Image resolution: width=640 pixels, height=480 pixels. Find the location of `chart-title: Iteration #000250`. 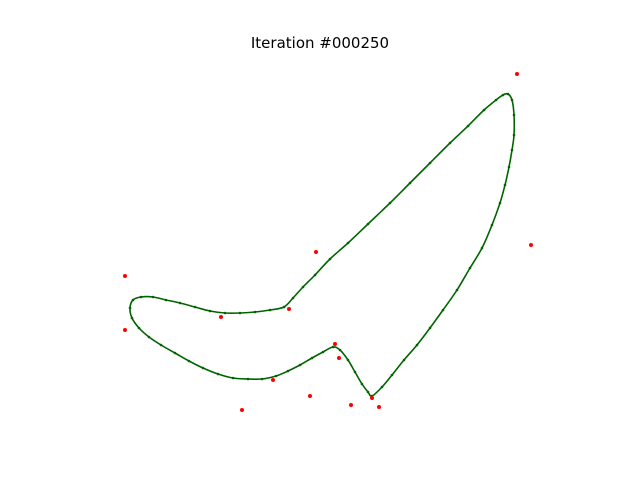

chart-title: Iteration #000250 is located at coordinates (320, 43).